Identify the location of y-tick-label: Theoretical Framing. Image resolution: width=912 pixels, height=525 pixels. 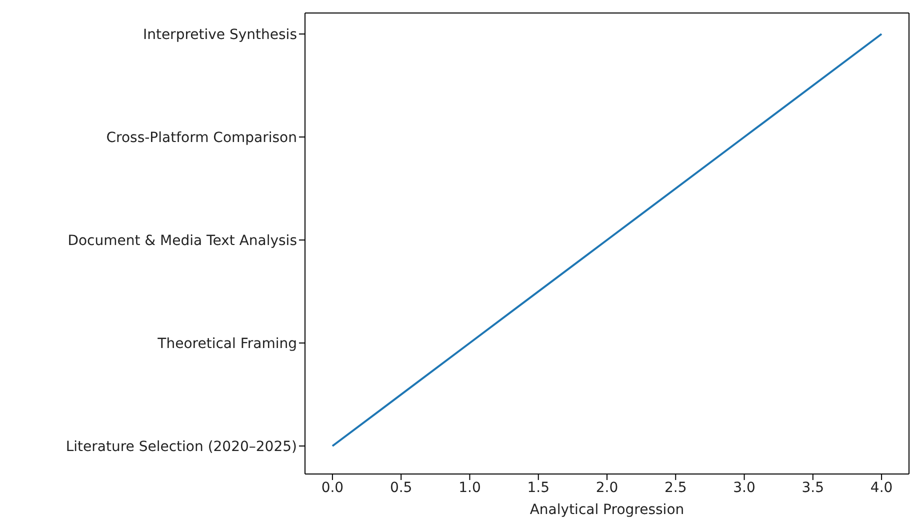
(226, 344).